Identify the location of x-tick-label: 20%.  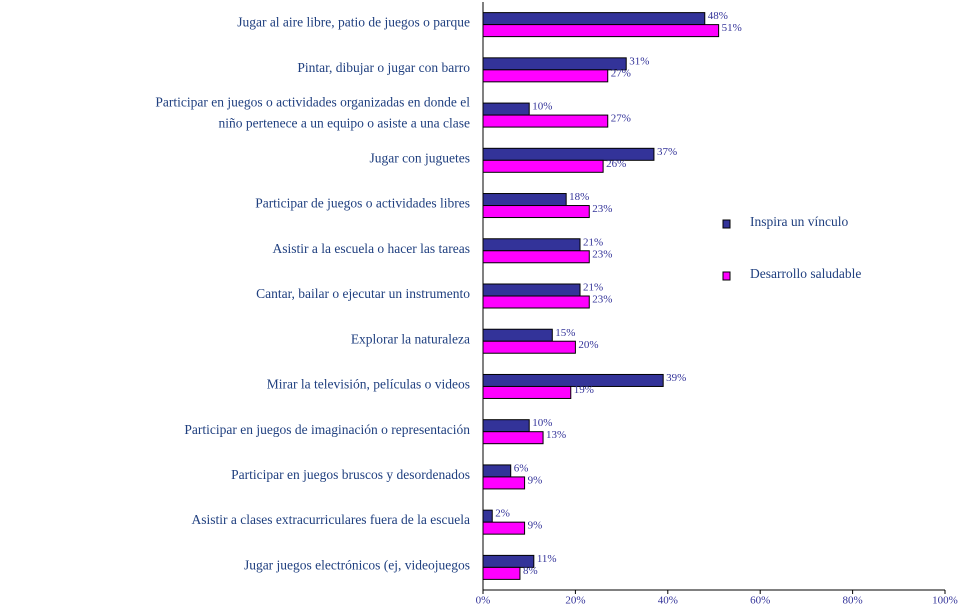
(575, 601).